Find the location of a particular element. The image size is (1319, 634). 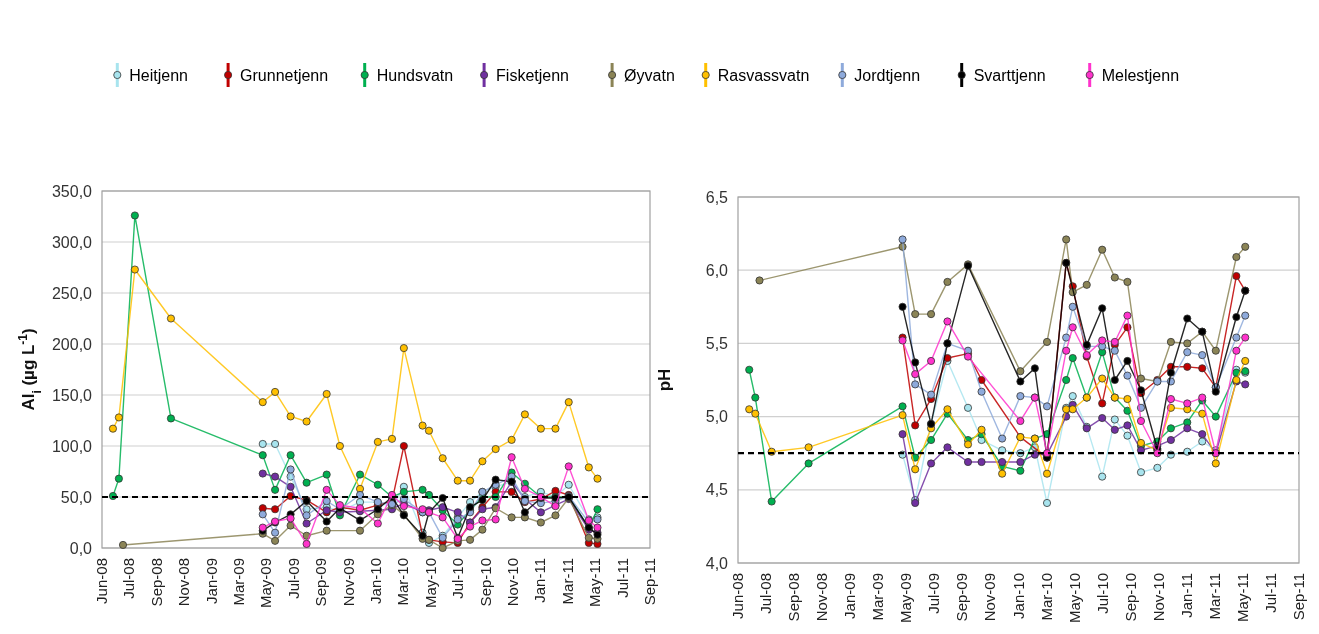

legend-label: Svarttjenn is located at coordinates (1009, 75).